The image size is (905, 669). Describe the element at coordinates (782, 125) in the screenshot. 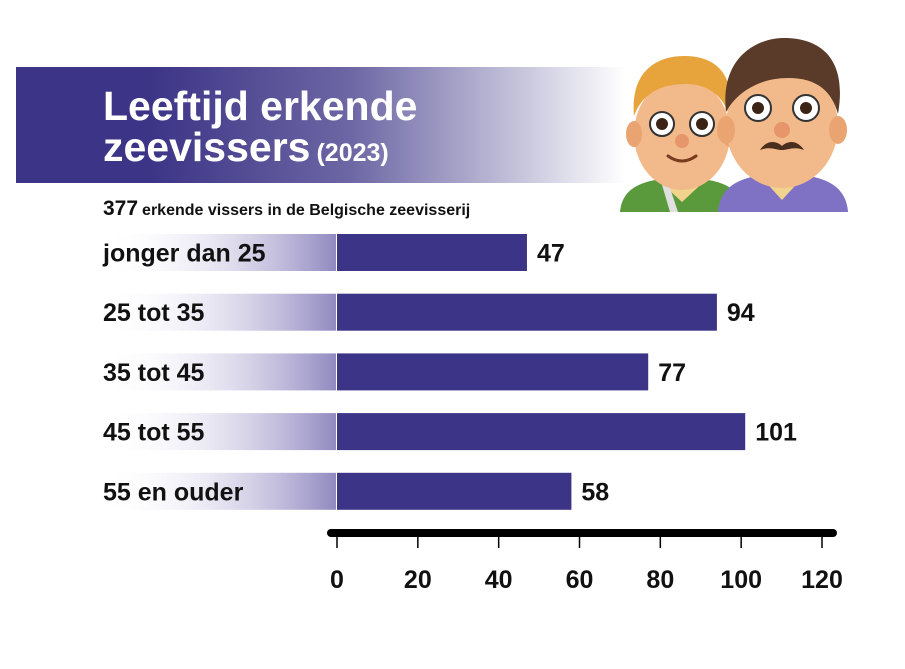

I see `older-fisherman-icon` at that location.